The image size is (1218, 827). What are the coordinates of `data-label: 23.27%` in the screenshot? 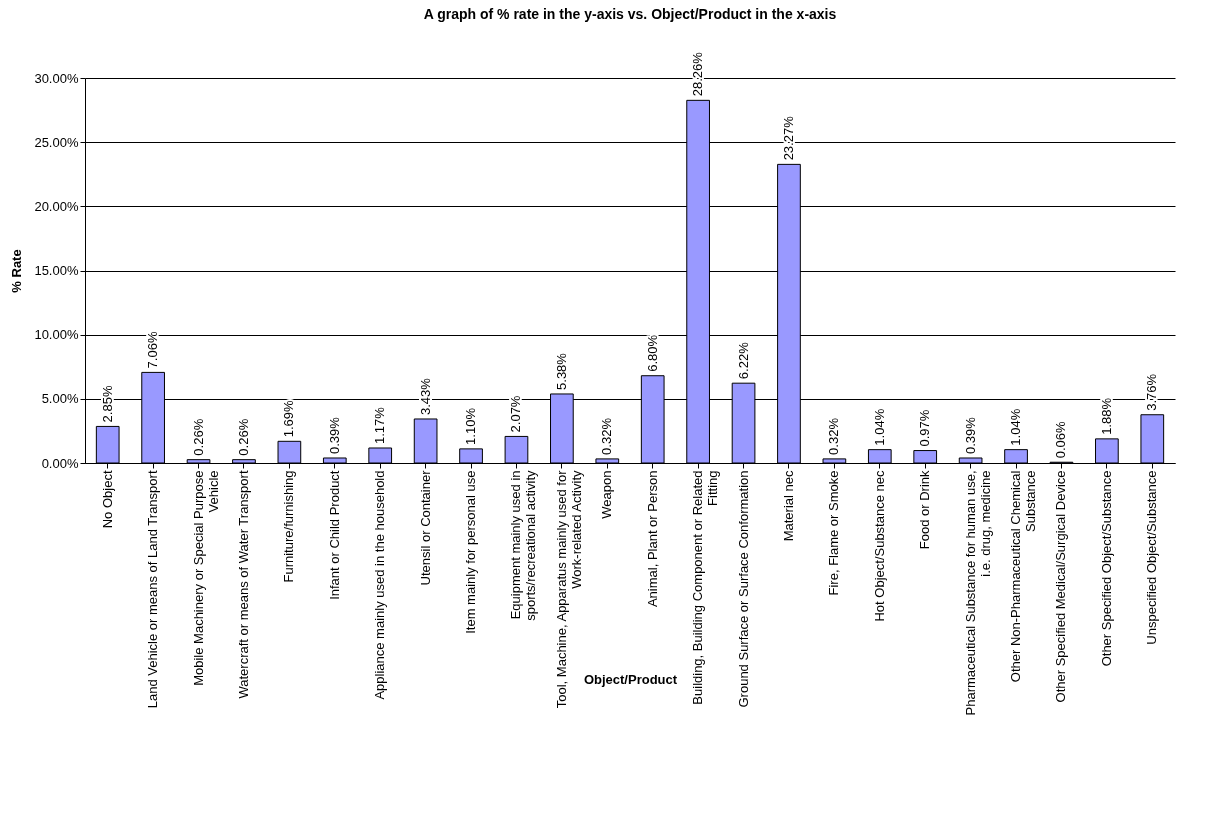 It's located at (788, 138).